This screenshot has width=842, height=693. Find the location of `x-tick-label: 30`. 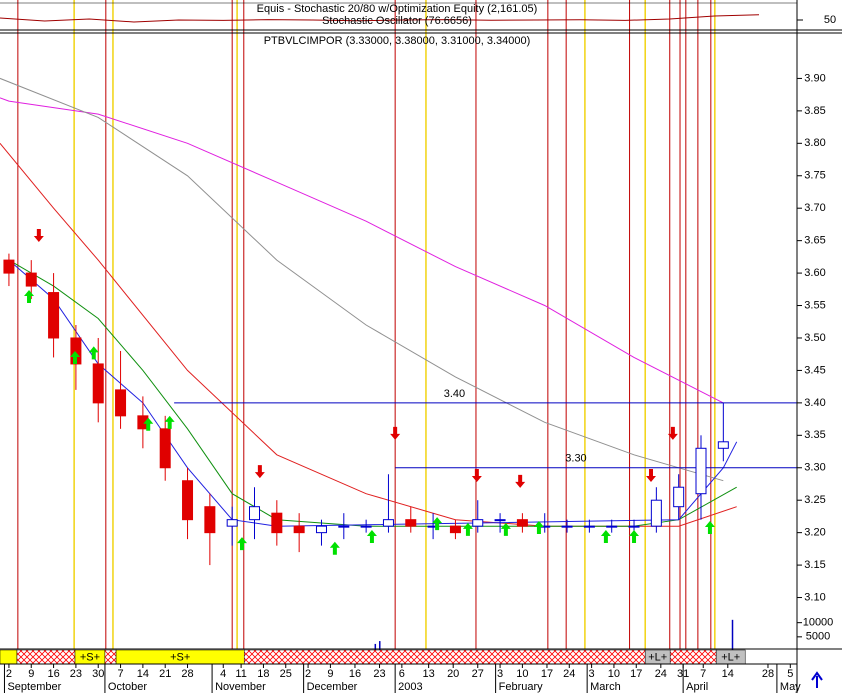

x-tick-label: 30 is located at coordinates (98, 674).